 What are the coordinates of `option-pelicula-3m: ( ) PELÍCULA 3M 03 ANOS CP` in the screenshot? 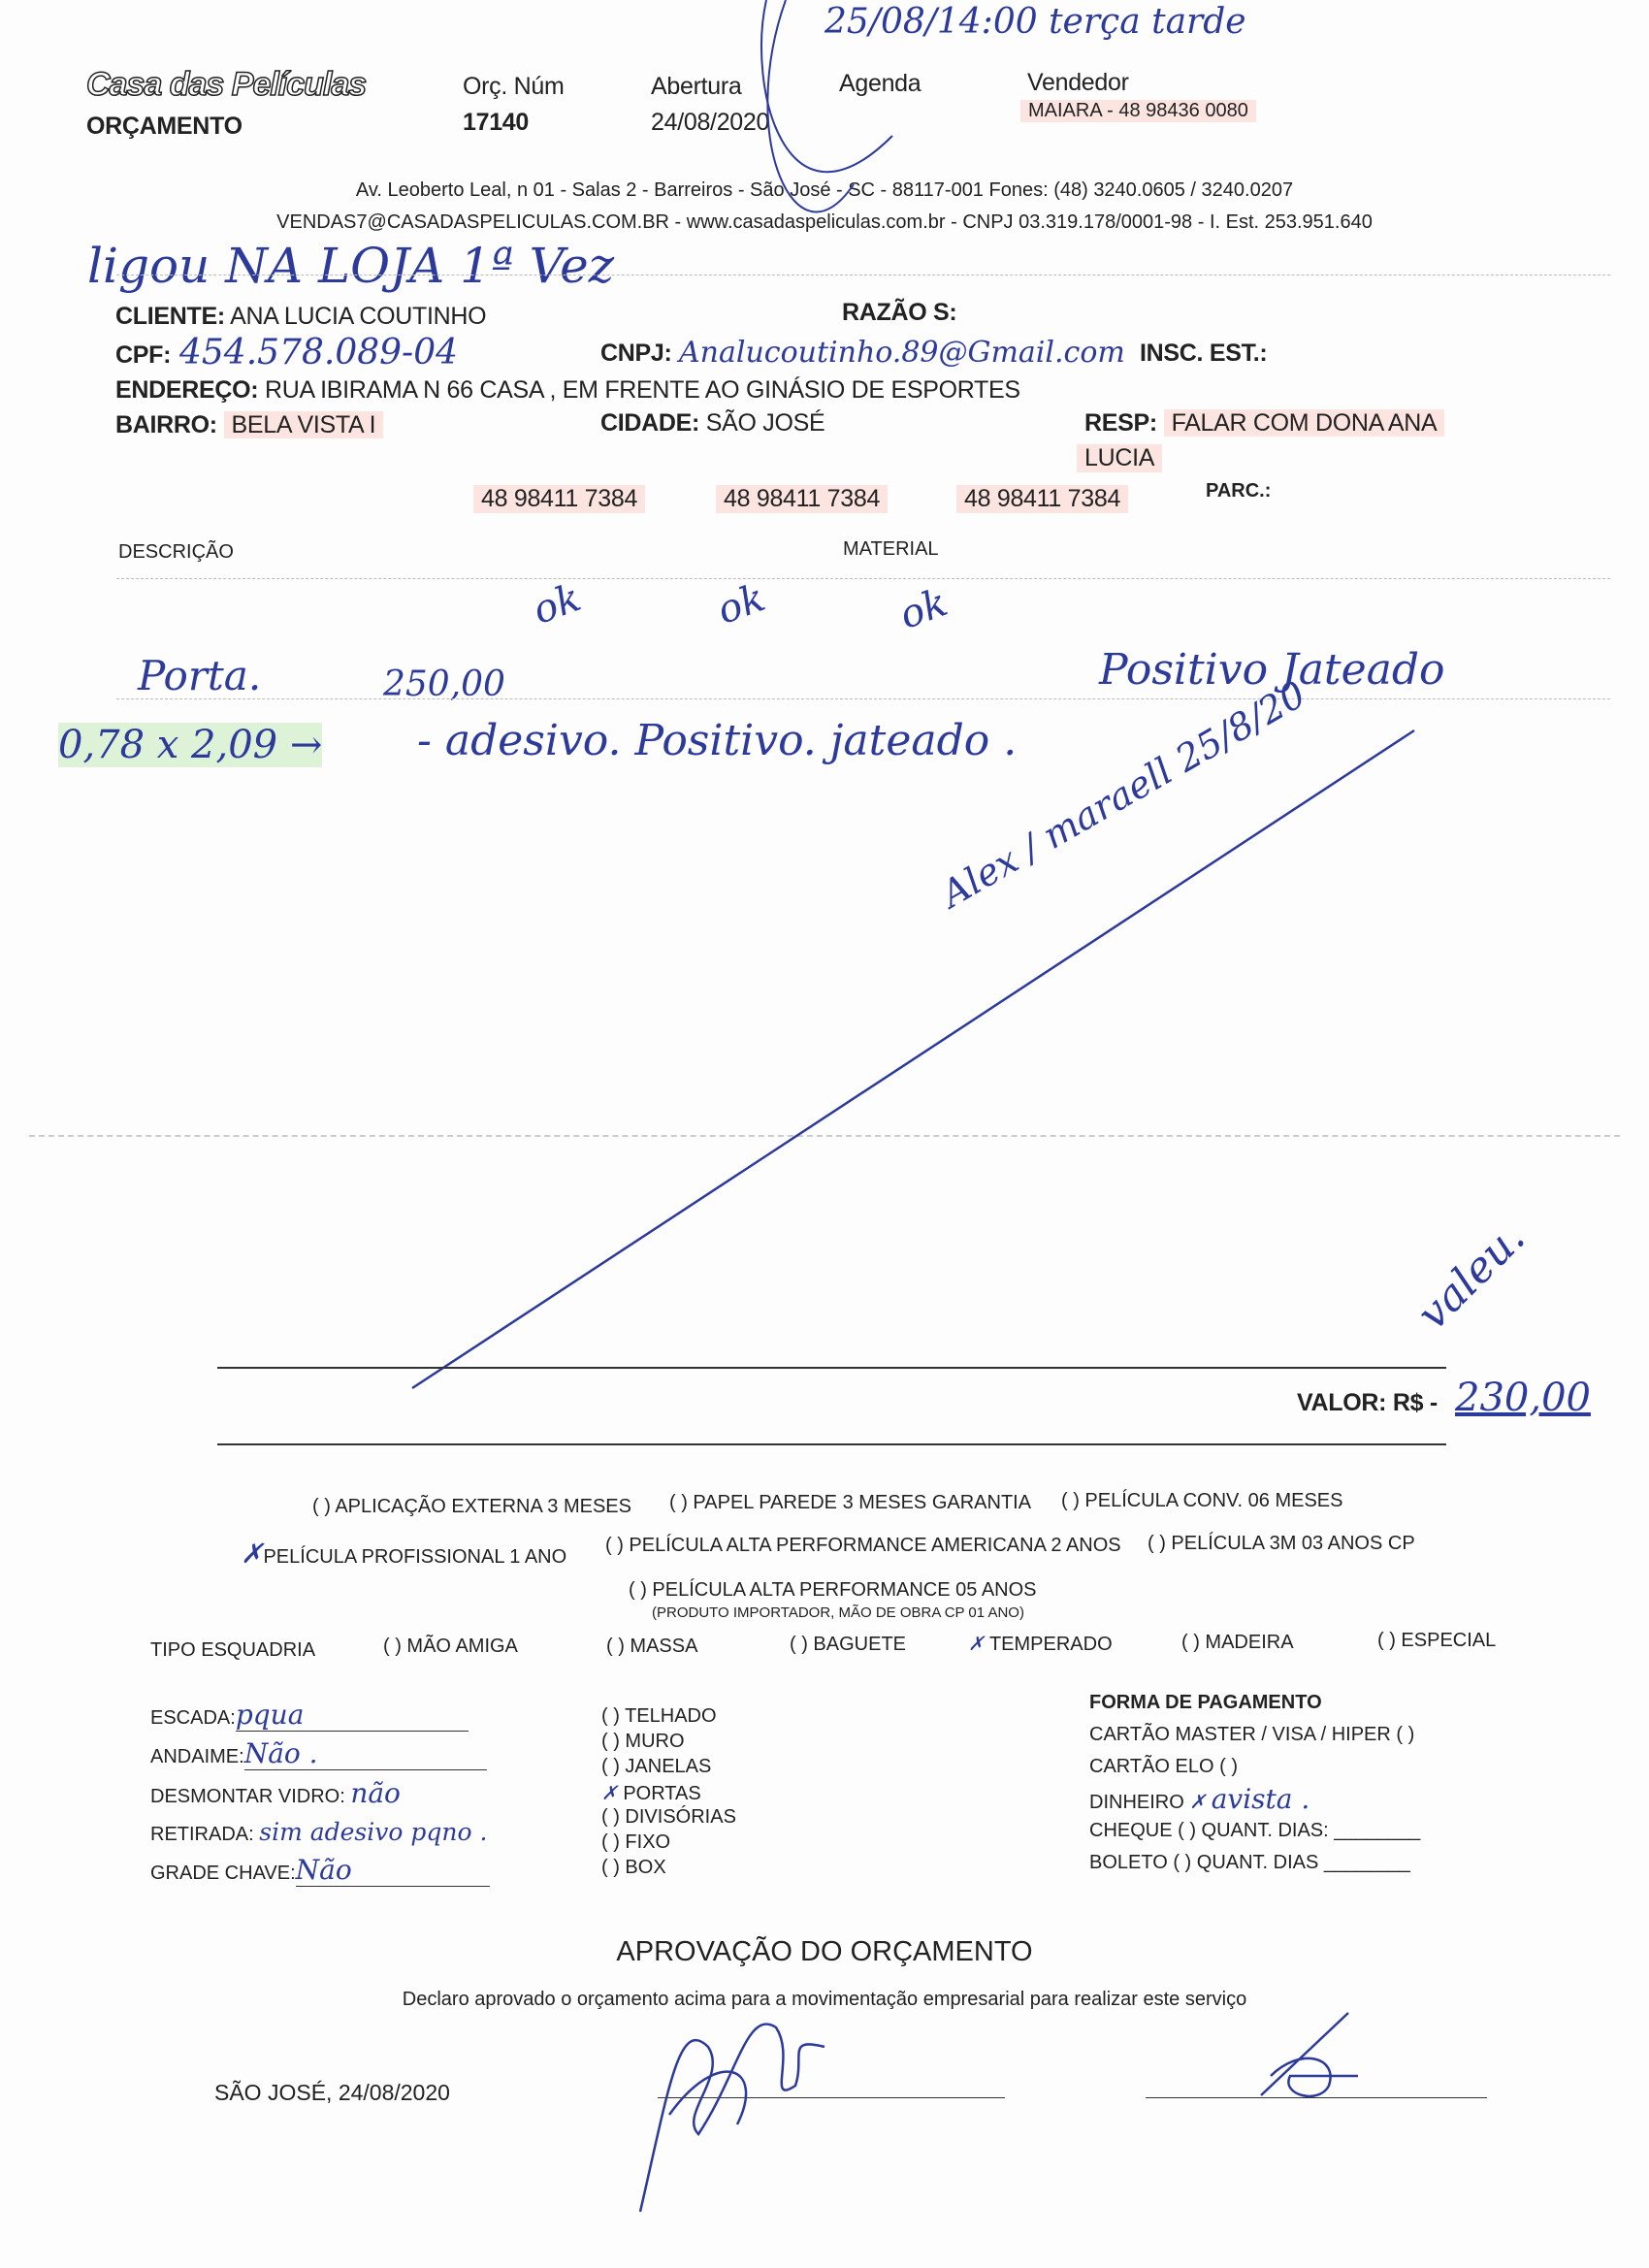 It's located at (1281, 1543).